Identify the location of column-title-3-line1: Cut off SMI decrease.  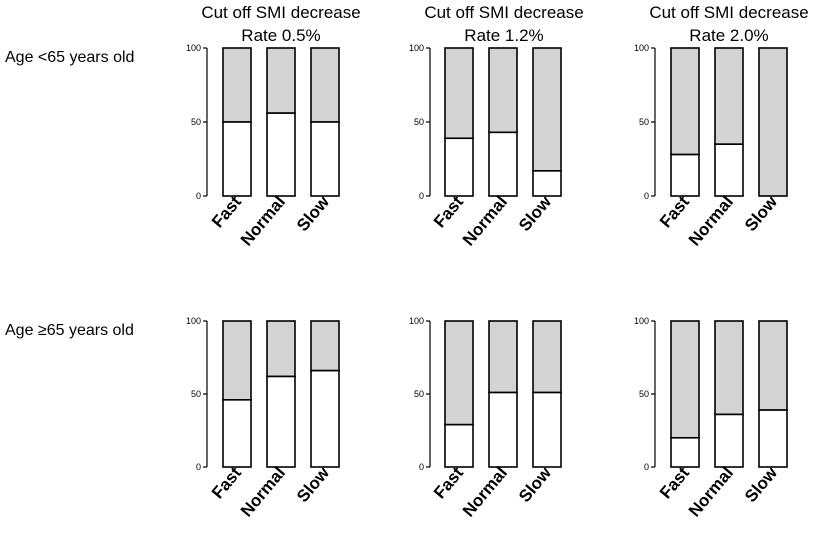
(728, 12).